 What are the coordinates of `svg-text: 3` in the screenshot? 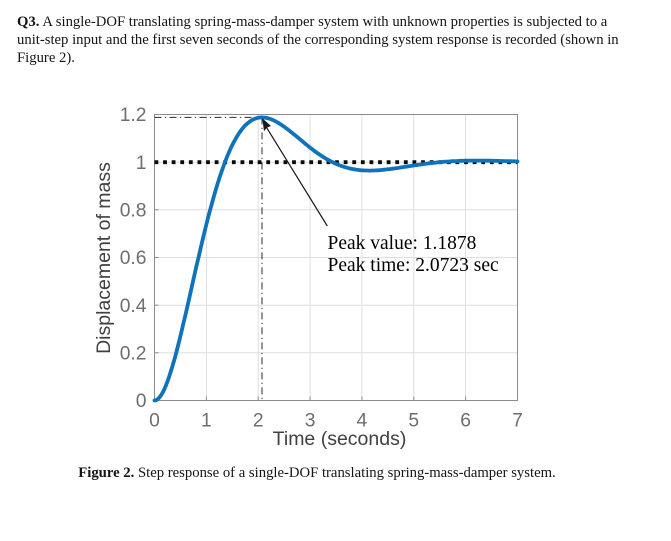 It's located at (310, 421).